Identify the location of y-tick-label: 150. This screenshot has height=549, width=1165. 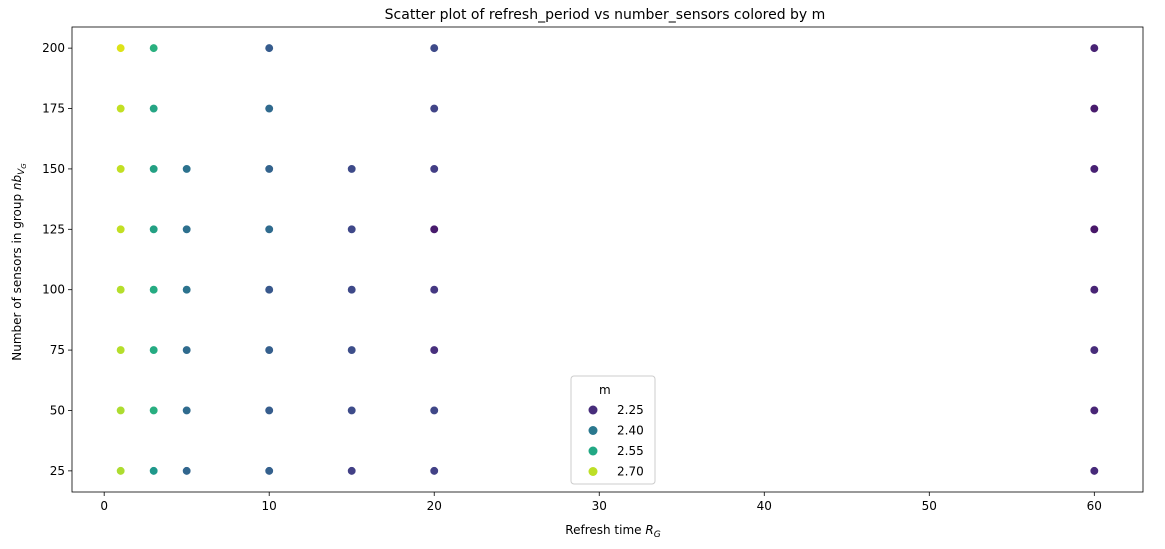
(53, 169).